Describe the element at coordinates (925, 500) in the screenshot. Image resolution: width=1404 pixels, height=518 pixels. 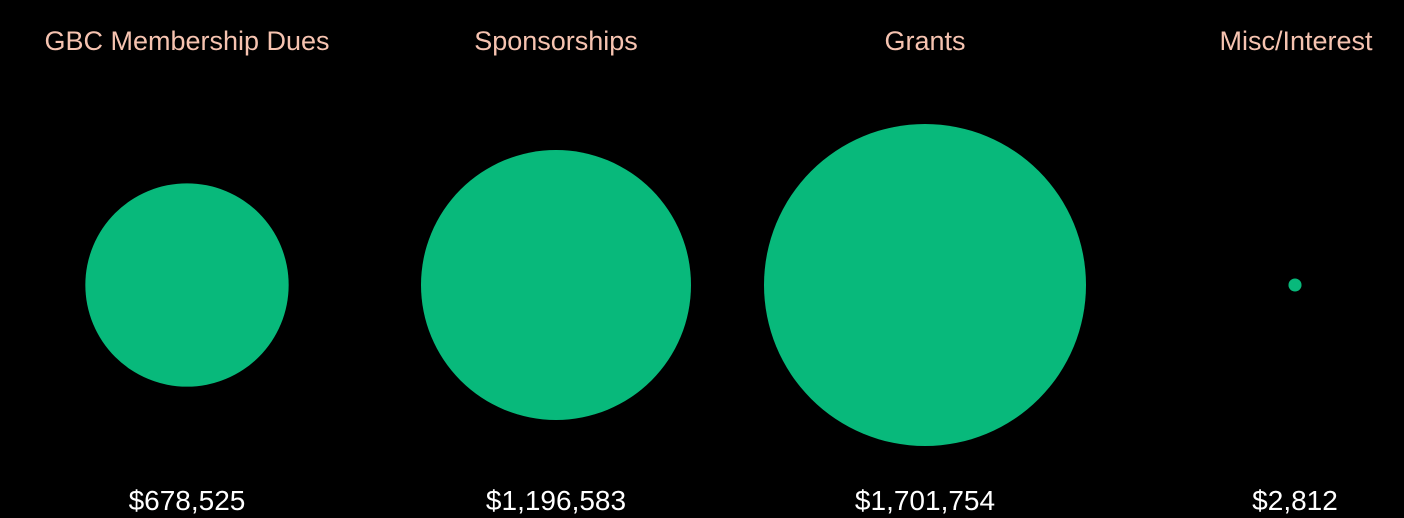
I see `value-label-grants: $1,701,754` at that location.